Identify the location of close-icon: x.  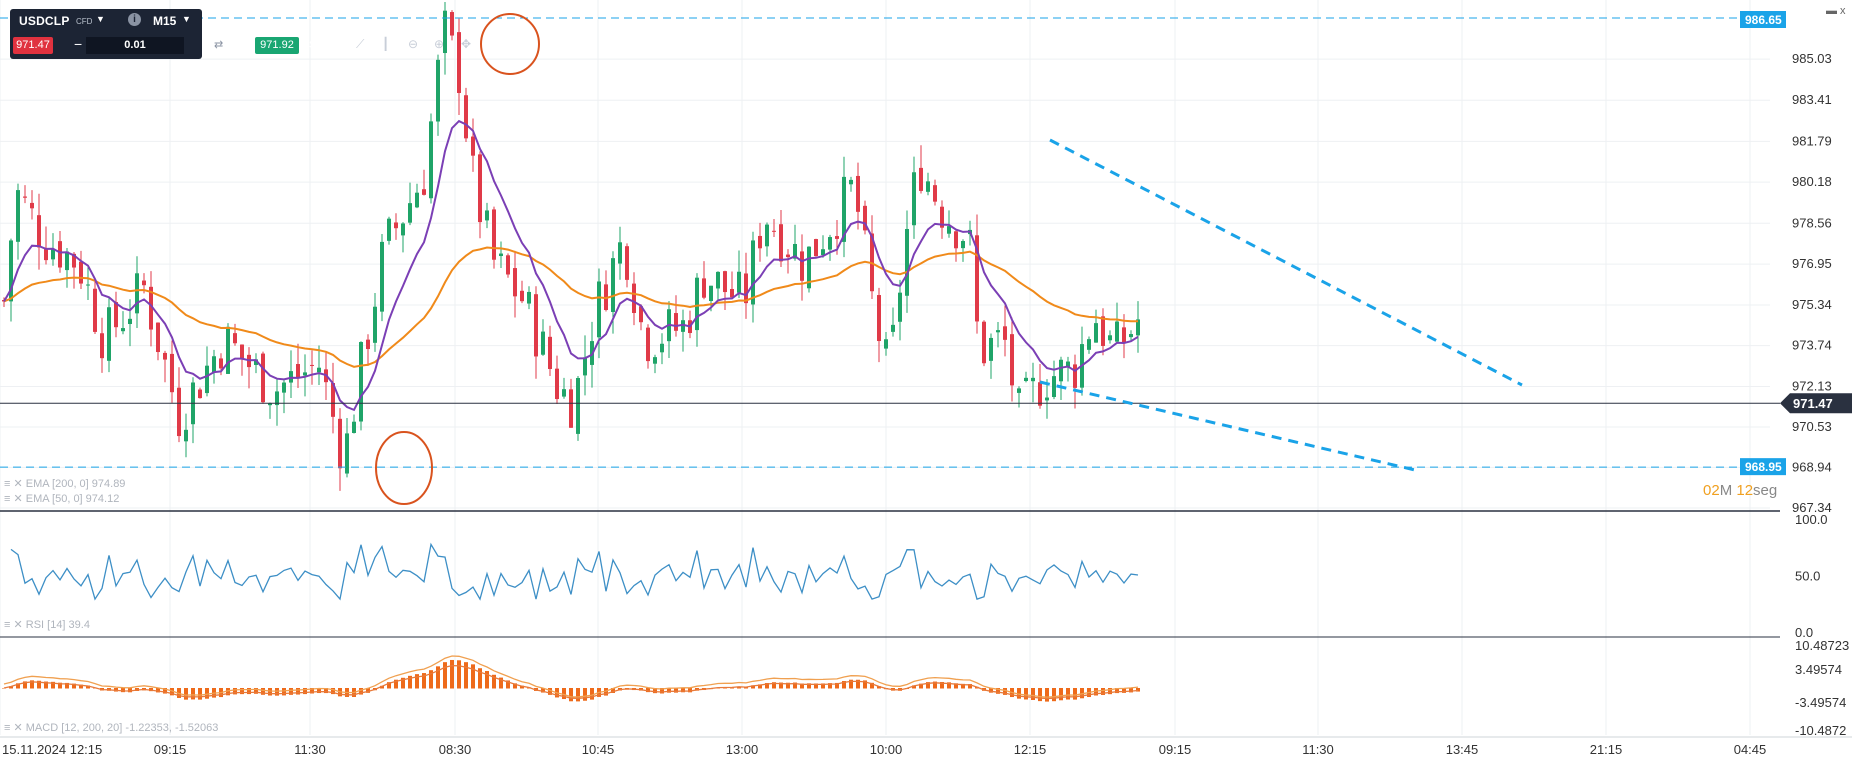
(1843, 11).